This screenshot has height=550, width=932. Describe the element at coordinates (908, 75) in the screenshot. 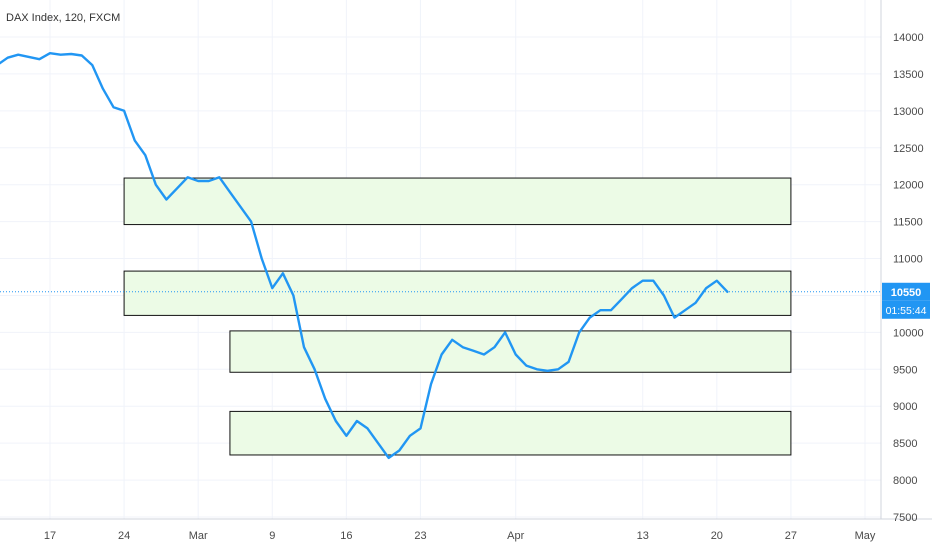

I see `y-tick-label: 13500` at that location.